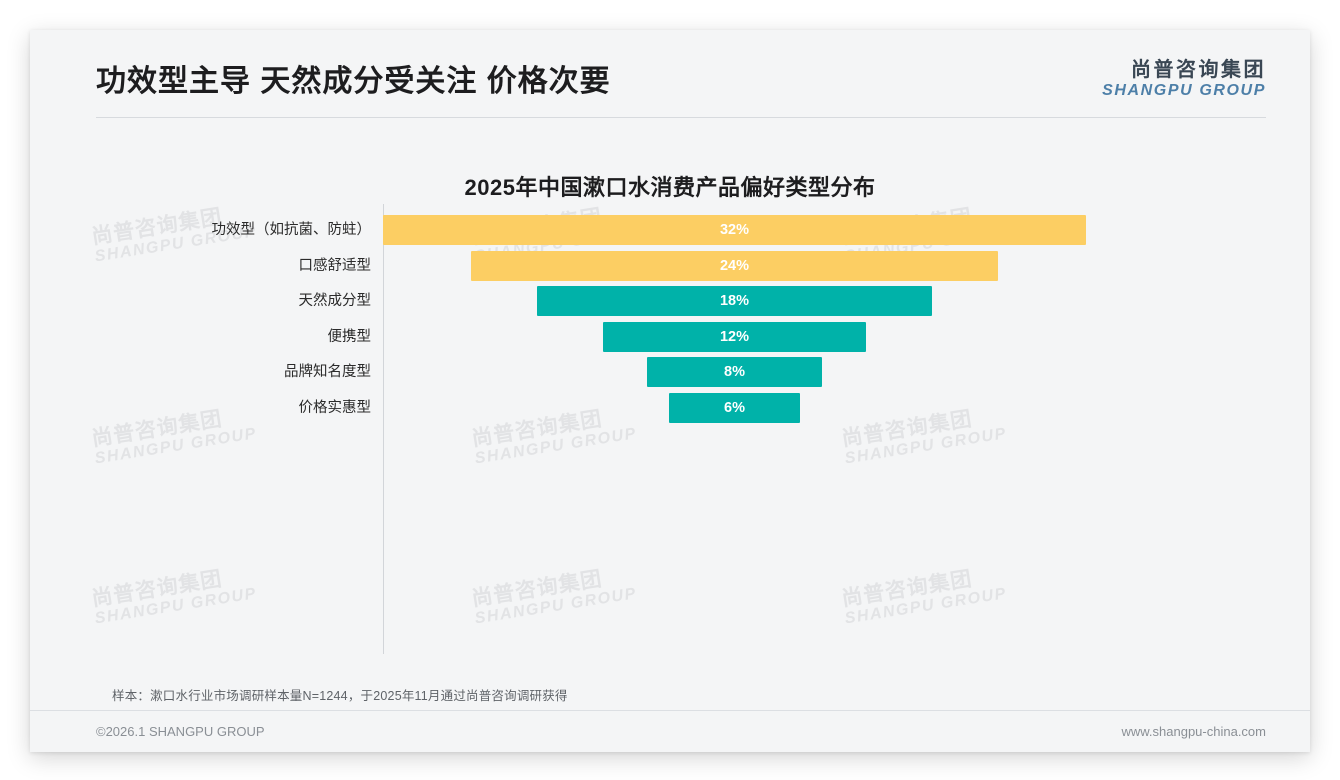 Image resolution: width=1340 pixels, height=780 pixels. What do you see at coordinates (681, 117) in the screenshot?
I see `header-divider` at bounding box center [681, 117].